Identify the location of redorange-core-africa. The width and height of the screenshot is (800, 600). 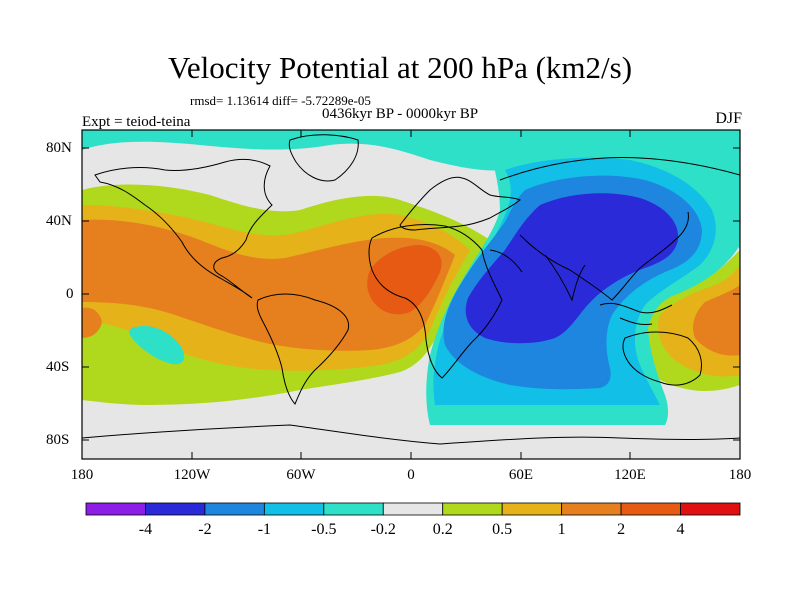
(404, 280).